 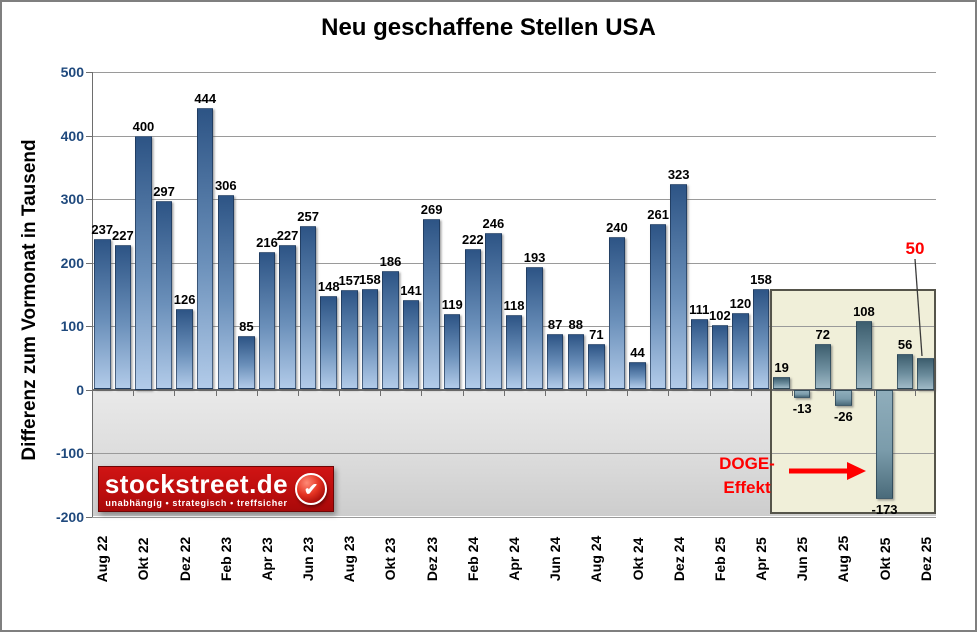 What do you see at coordinates (411, 290) in the screenshot?
I see `bar-value-label: 141` at bounding box center [411, 290].